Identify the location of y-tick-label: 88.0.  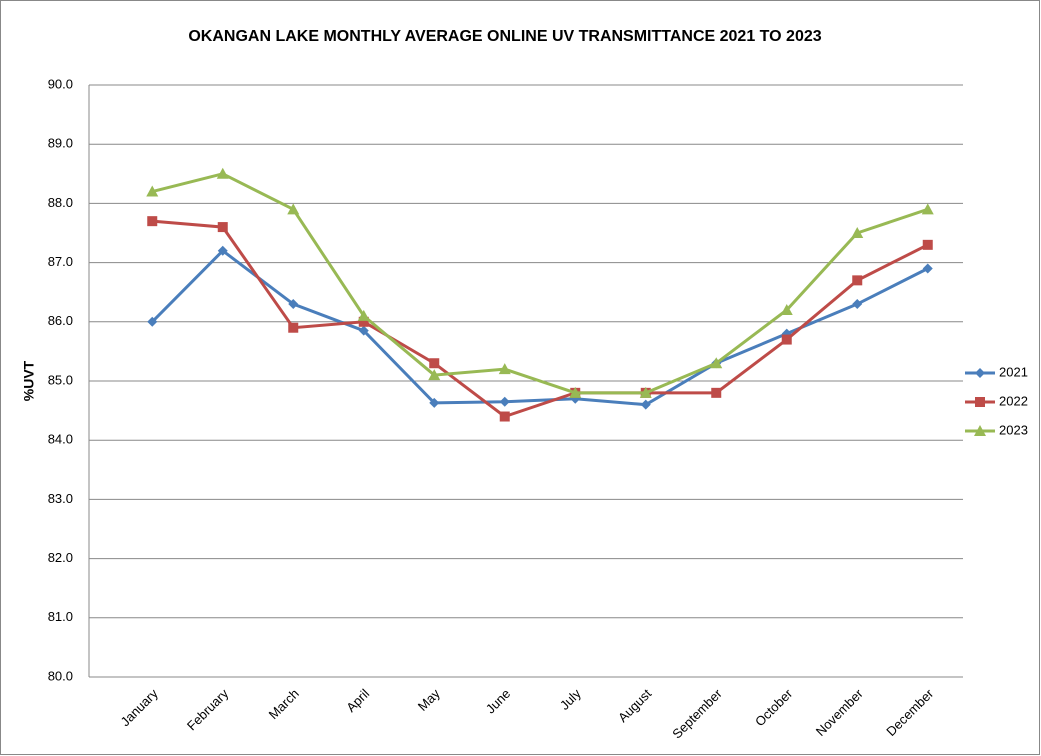
(60, 202).